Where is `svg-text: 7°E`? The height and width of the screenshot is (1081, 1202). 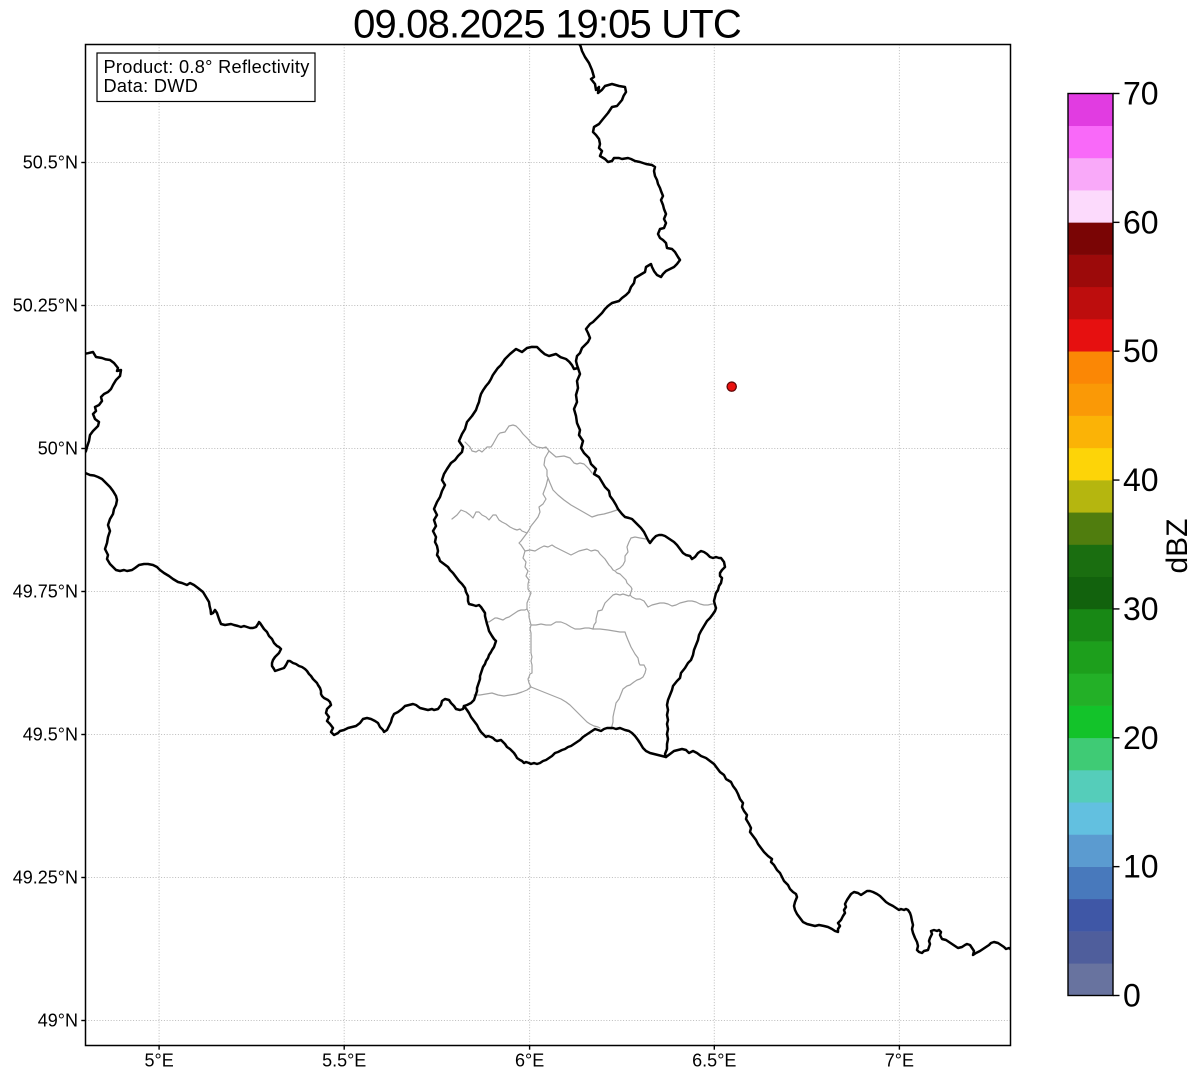 svg-text: 7°E is located at coordinates (899, 1061).